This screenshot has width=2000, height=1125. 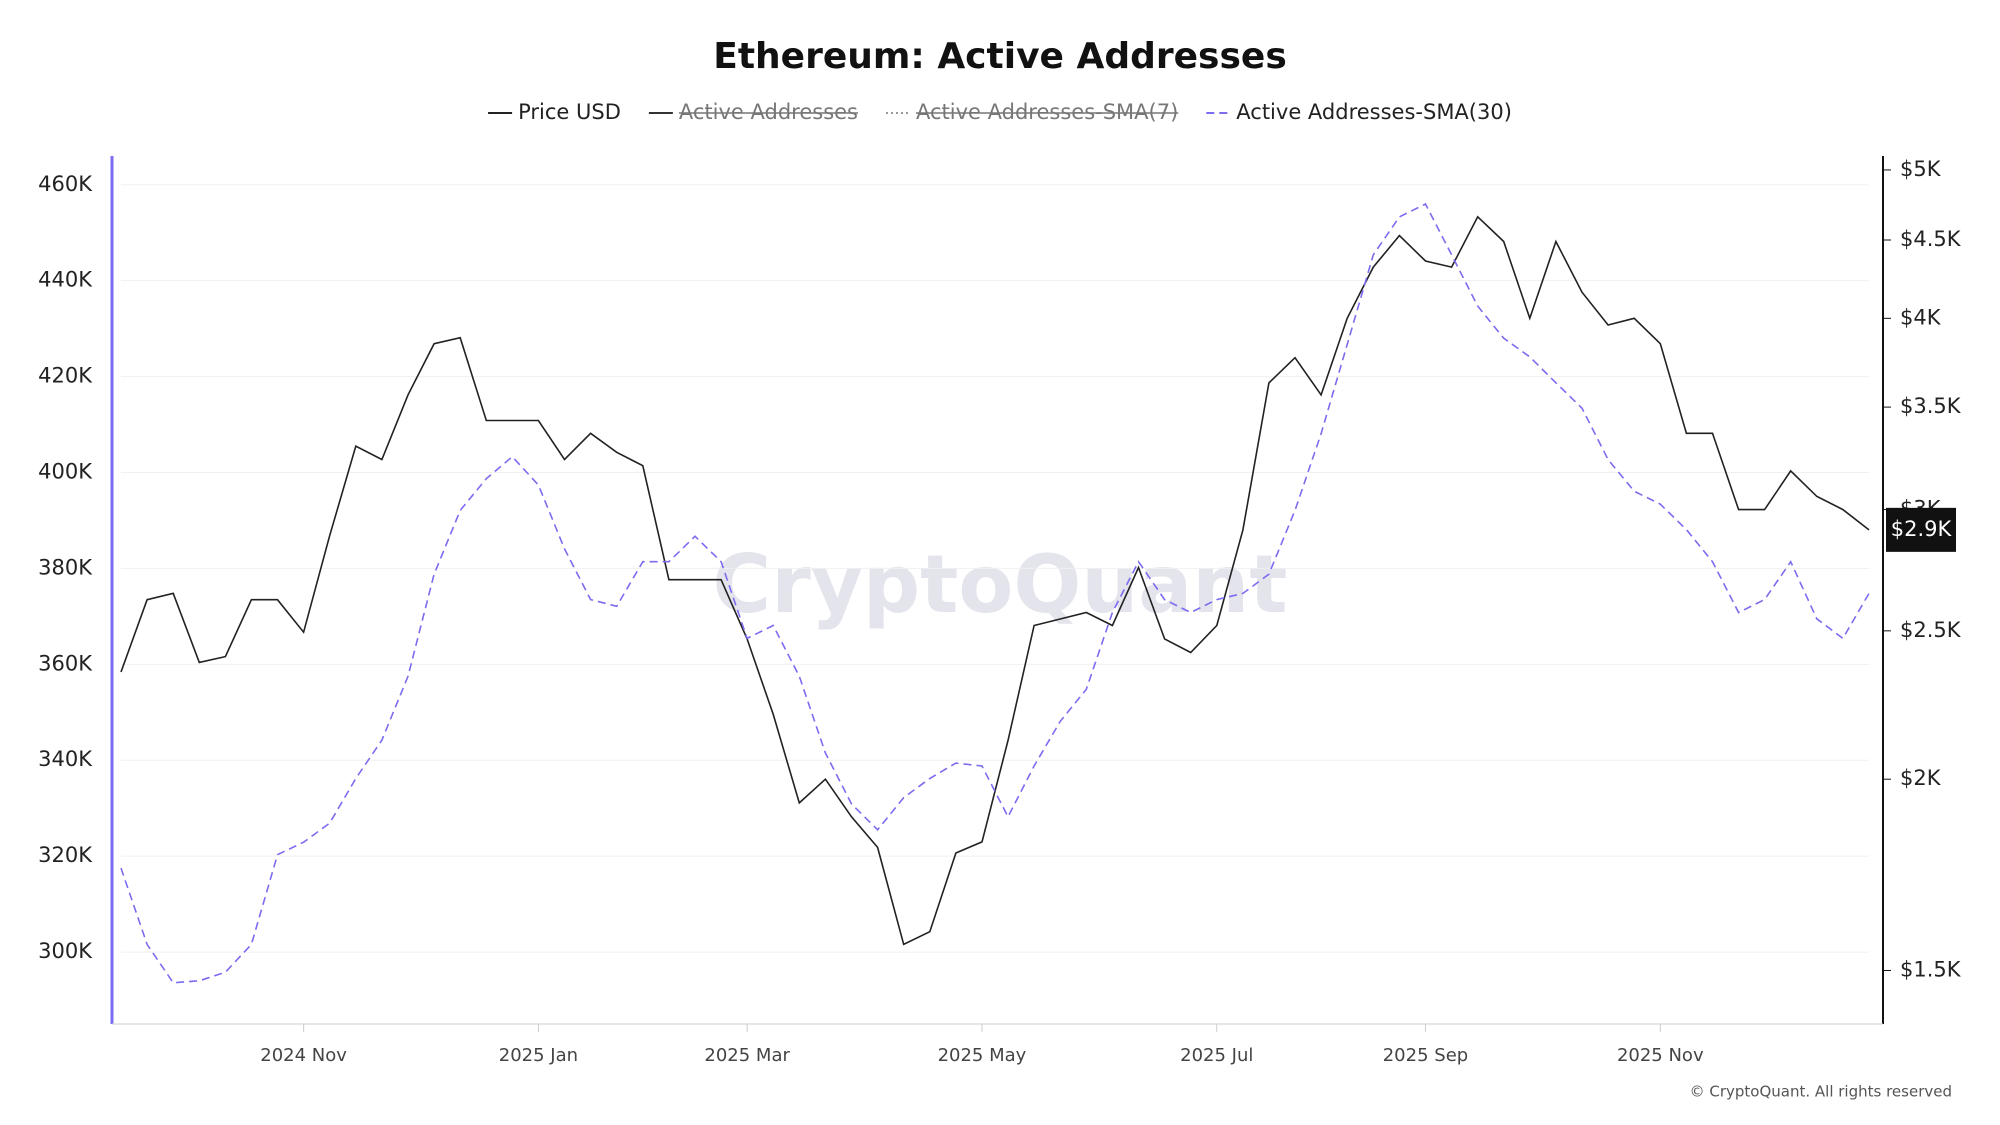 I want to click on x-tick-label: 2024 Nov, so click(x=303, y=1055).